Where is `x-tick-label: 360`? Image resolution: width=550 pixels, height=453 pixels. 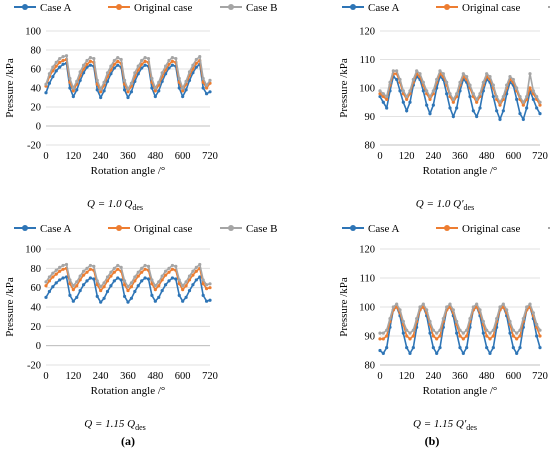 x-tick-label: 360 is located at coordinates (128, 156).